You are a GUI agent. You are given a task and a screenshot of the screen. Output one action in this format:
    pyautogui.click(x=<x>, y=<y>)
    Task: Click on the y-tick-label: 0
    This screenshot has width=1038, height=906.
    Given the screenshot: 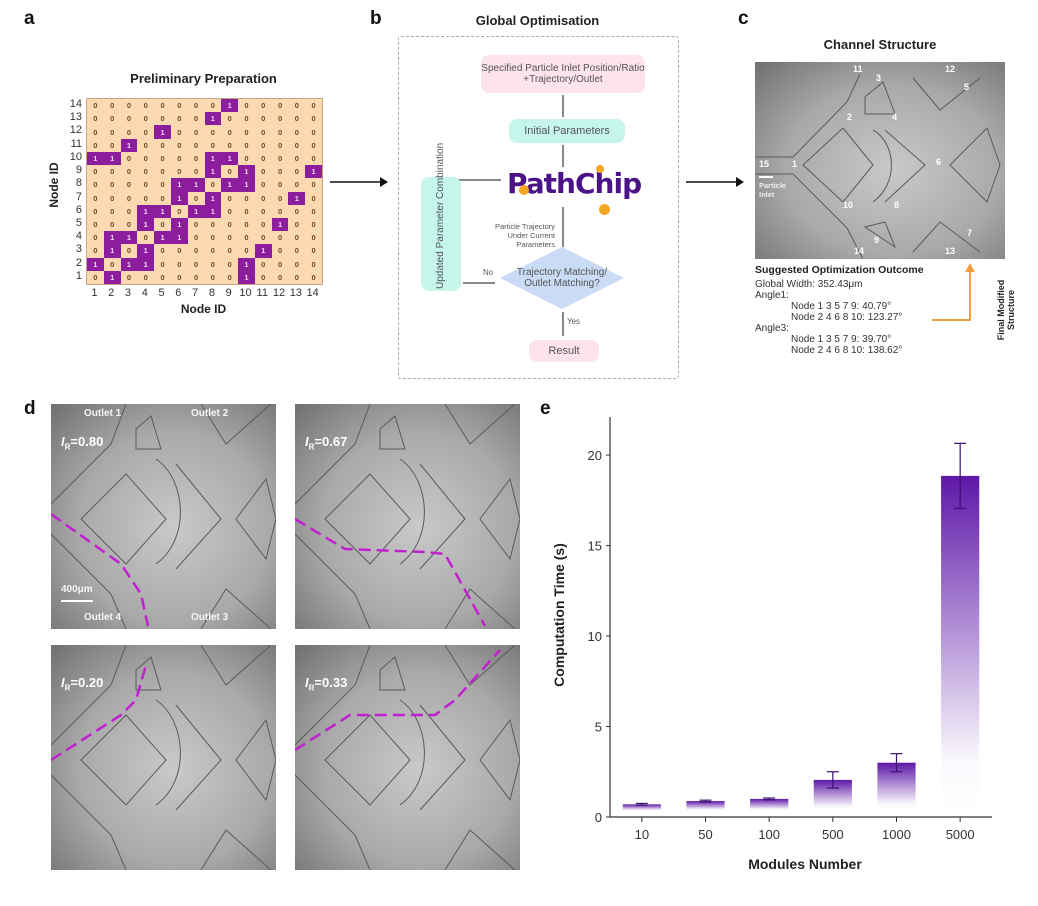 What is the action you would take?
    pyautogui.click(x=598, y=817)
    